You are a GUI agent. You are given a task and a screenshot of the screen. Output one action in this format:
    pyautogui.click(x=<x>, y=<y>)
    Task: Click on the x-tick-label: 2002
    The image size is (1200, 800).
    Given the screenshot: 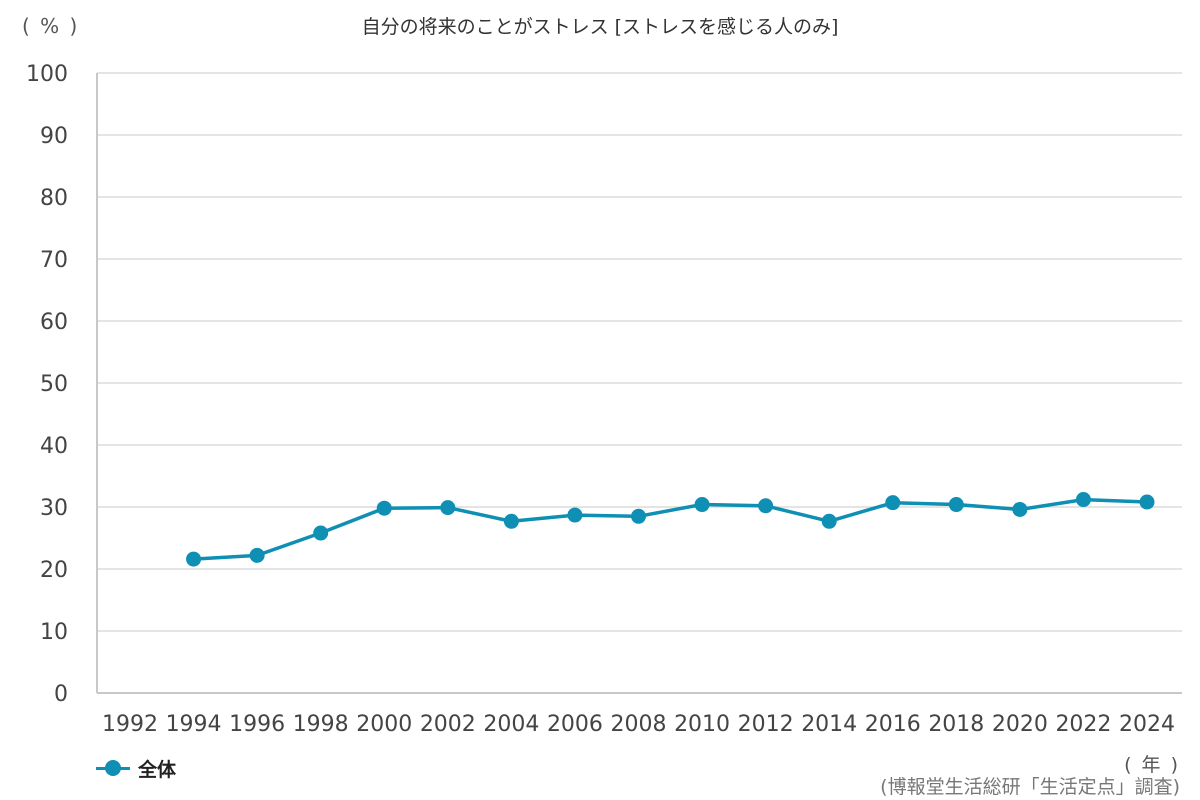 What is the action you would take?
    pyautogui.click(x=448, y=724)
    